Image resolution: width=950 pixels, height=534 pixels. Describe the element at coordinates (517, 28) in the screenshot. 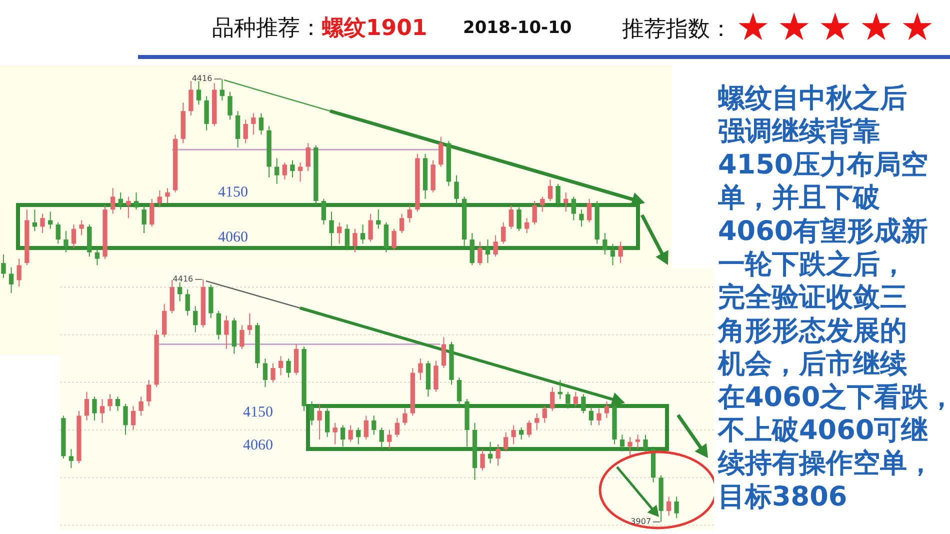

I see `text: 2018-10-10` at that location.